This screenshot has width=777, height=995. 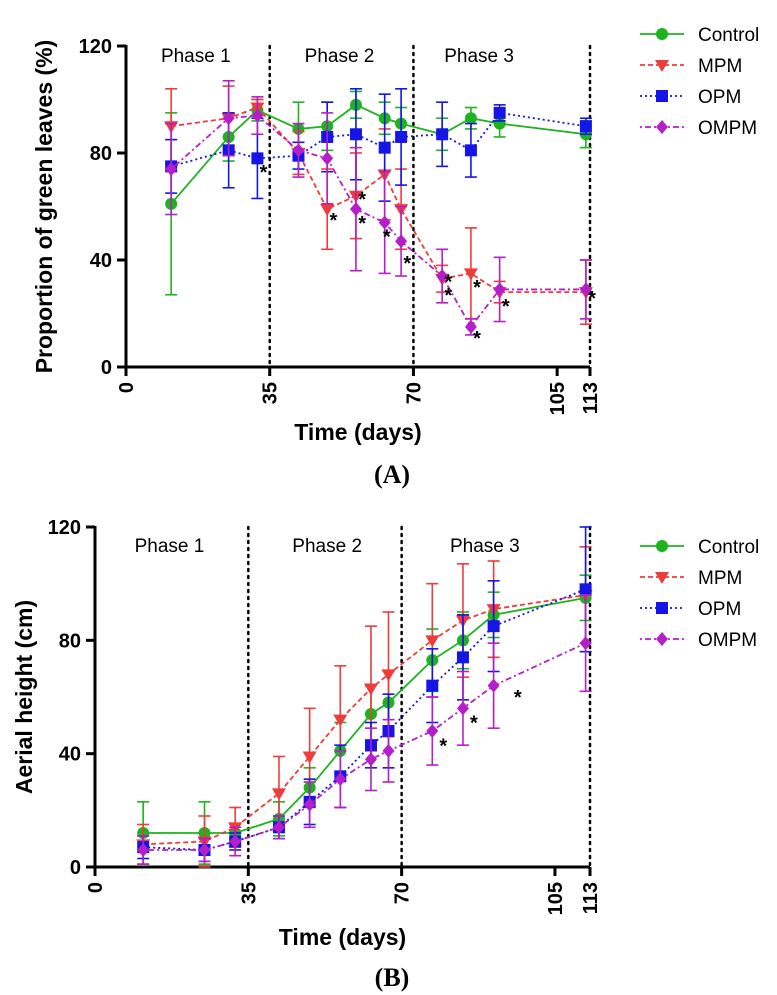 What do you see at coordinates (443, 746) in the screenshot?
I see `significance-star-b-0: *` at bounding box center [443, 746].